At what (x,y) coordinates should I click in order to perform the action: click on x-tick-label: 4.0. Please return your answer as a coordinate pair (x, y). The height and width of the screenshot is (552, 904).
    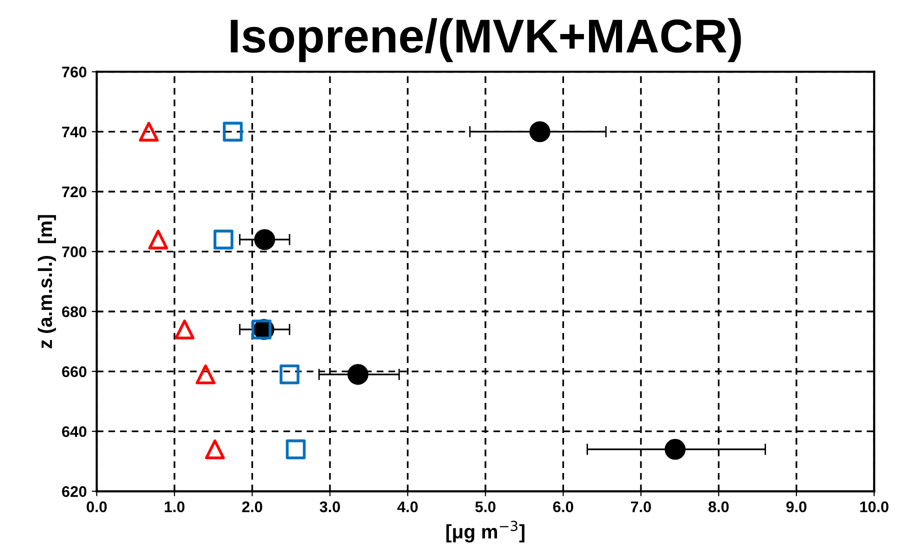
    Looking at the image, I should click on (407, 506).